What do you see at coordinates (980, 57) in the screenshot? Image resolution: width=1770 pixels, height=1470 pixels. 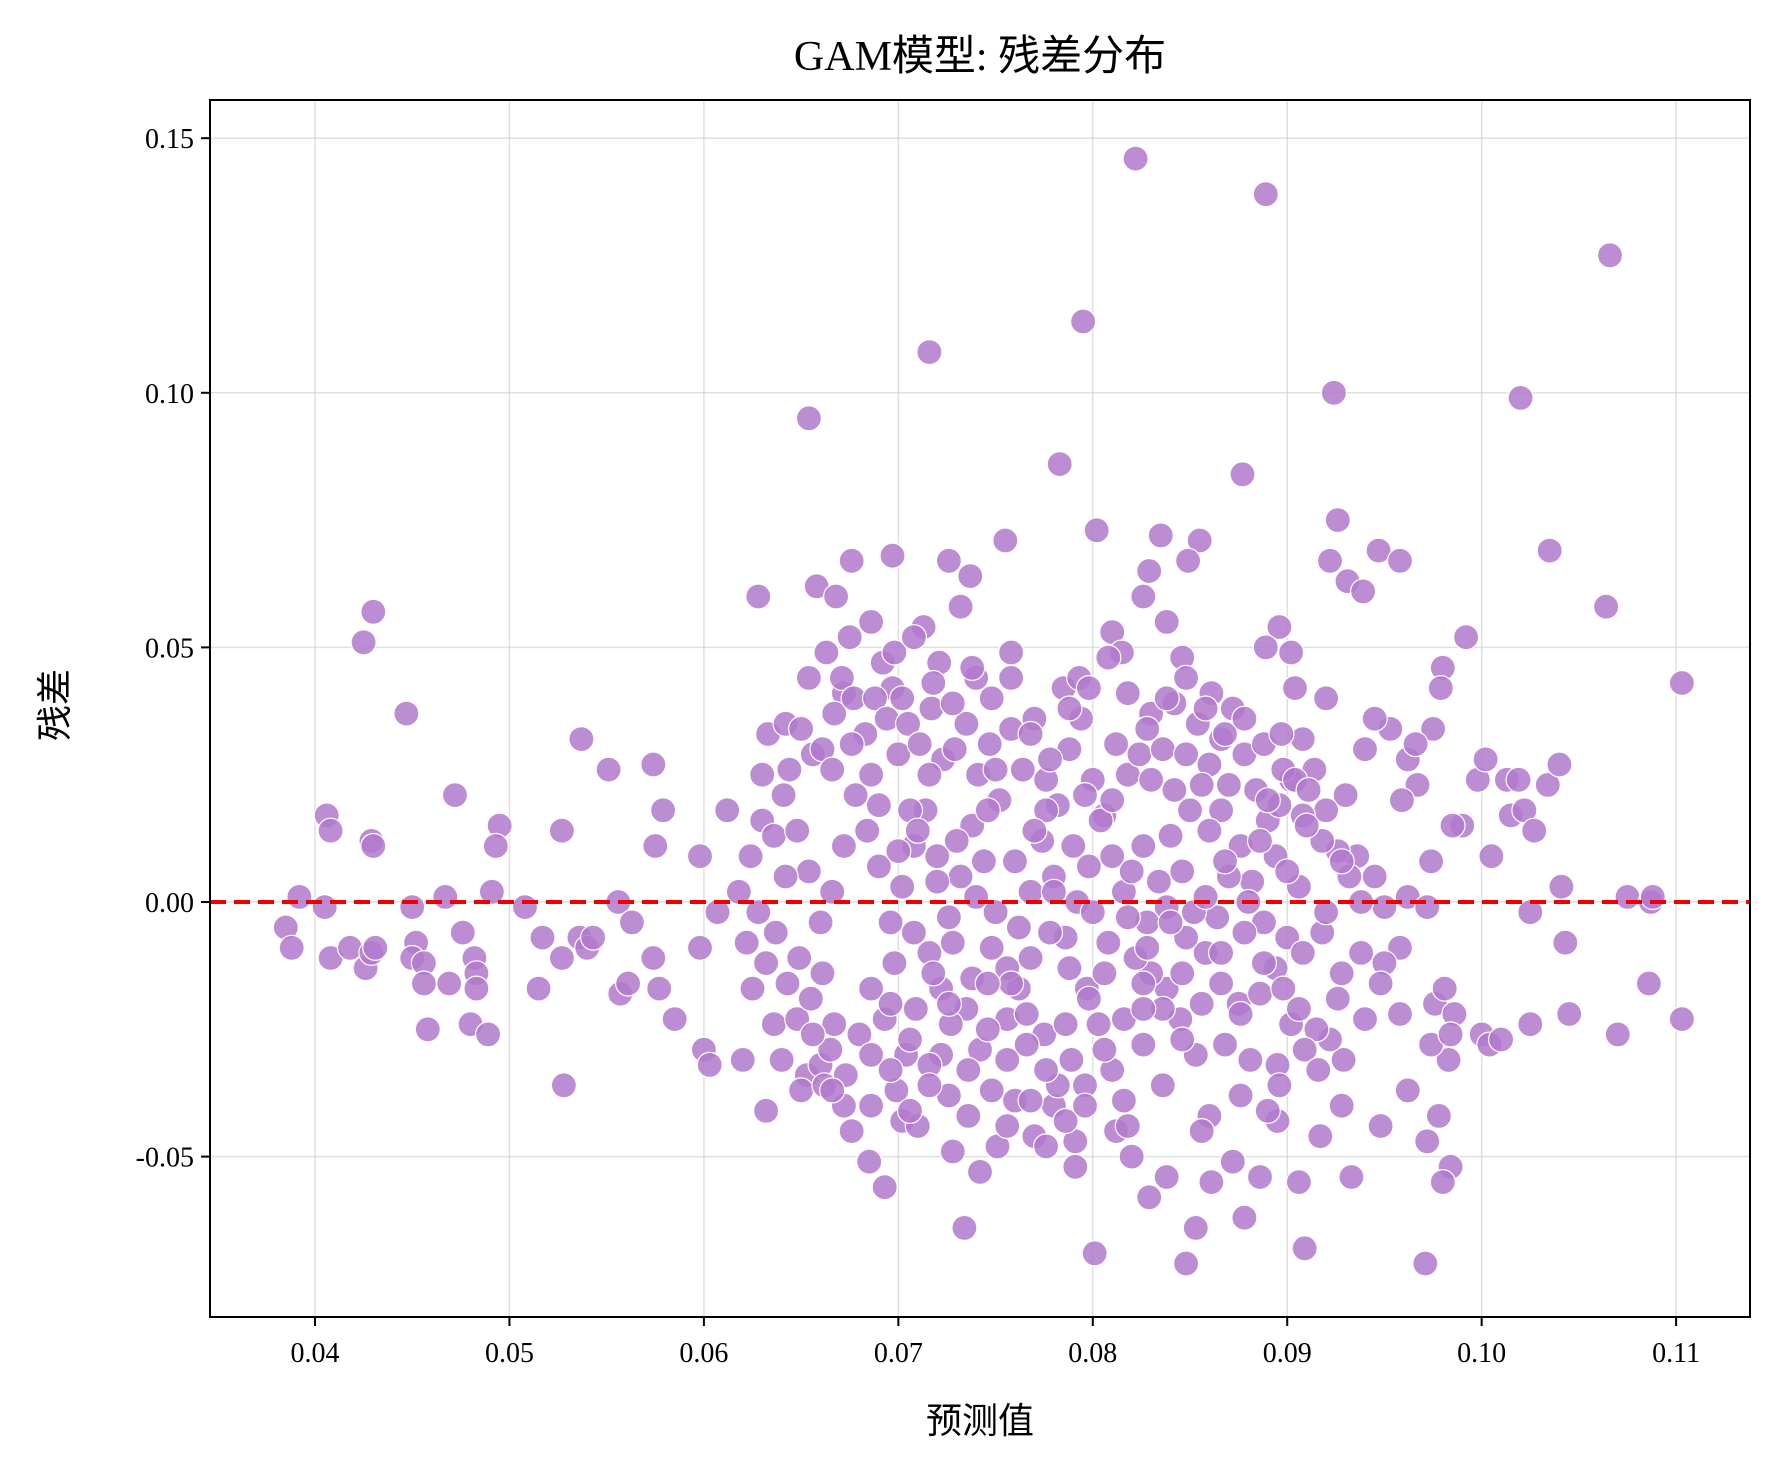 I see `chart-title: GAM模型: 残差分布` at bounding box center [980, 57].